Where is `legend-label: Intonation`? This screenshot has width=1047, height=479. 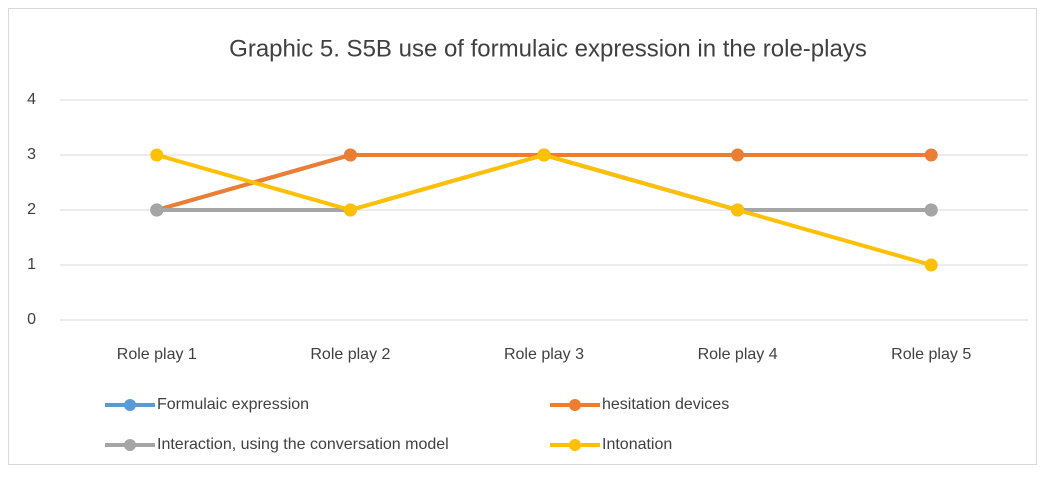
legend-label: Intonation is located at coordinates (637, 444).